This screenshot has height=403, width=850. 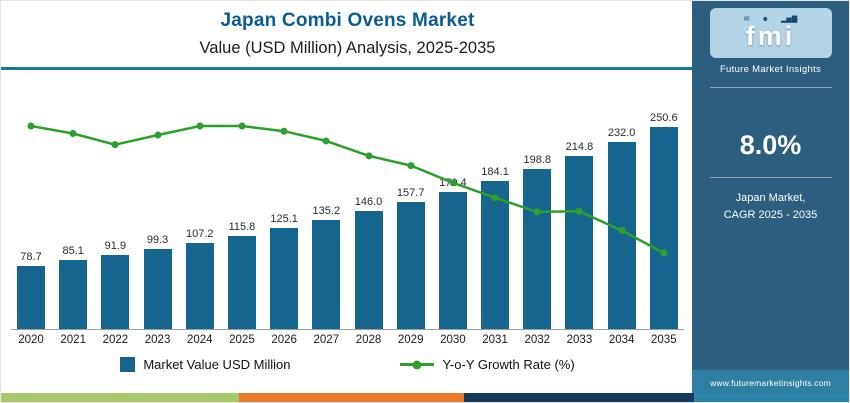 I want to click on bar-group: 125.1, so click(x=284, y=271).